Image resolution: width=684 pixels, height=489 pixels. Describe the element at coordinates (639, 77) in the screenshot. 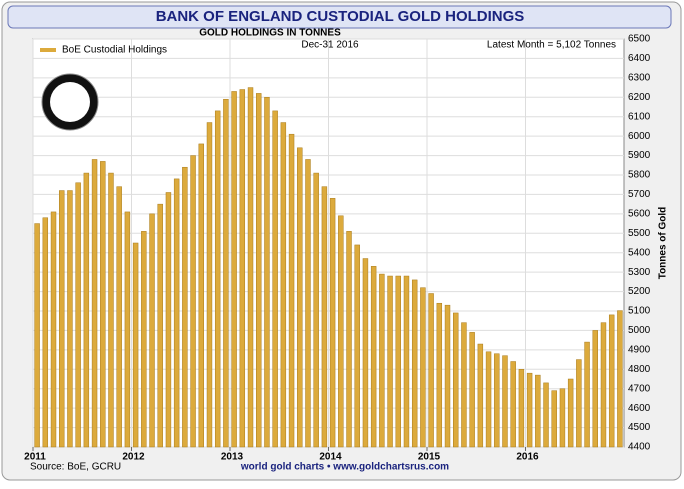

I see `y-tick-label: 6300` at that location.